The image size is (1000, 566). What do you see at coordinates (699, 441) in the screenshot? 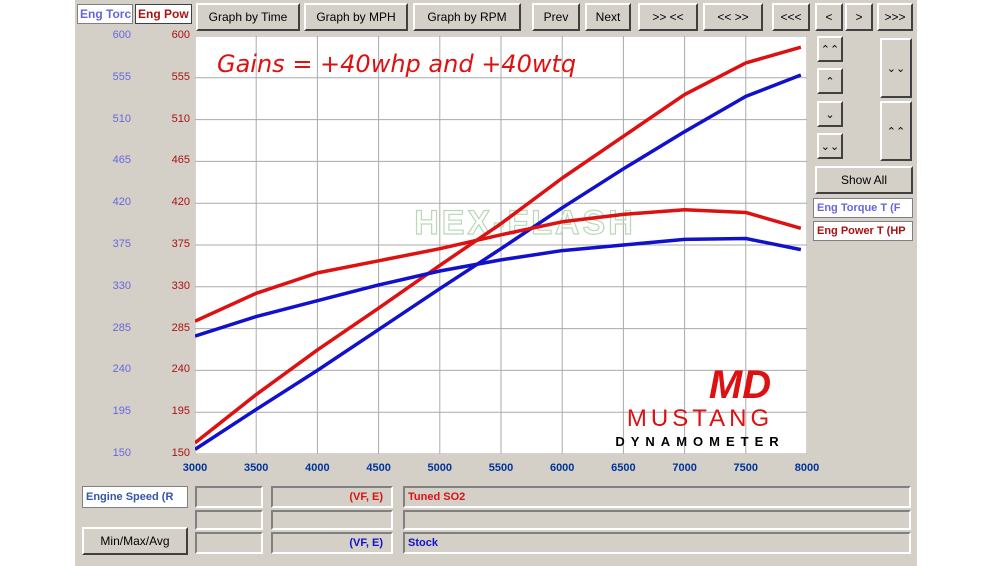
I see `logo-dynamometer-text: DYNAMOMETER` at bounding box center [699, 441].